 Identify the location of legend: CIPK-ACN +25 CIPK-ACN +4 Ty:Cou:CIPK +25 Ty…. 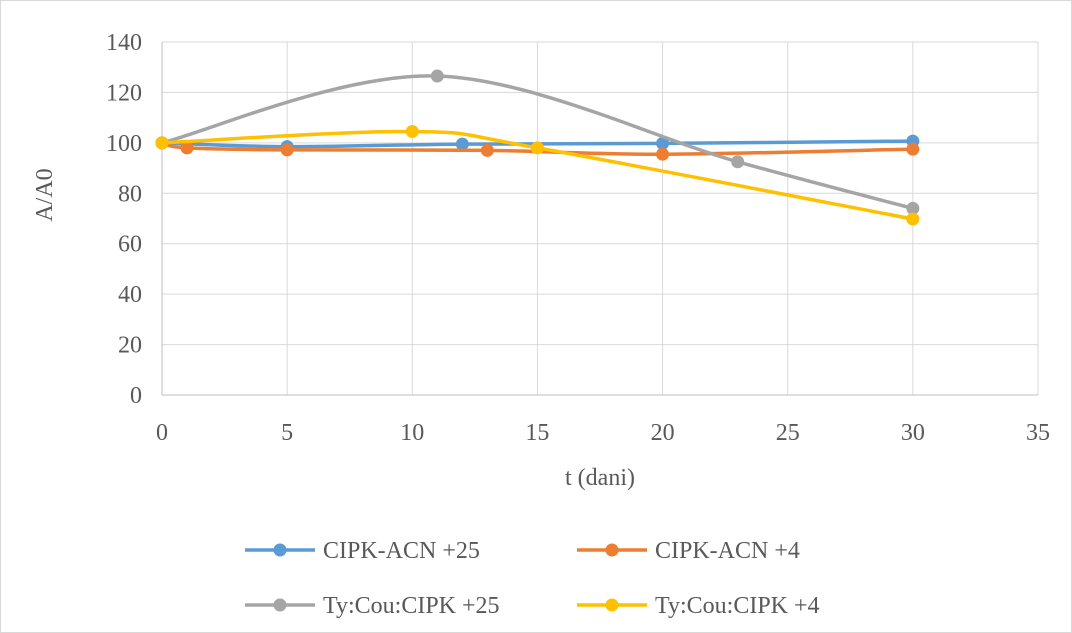
(532, 578).